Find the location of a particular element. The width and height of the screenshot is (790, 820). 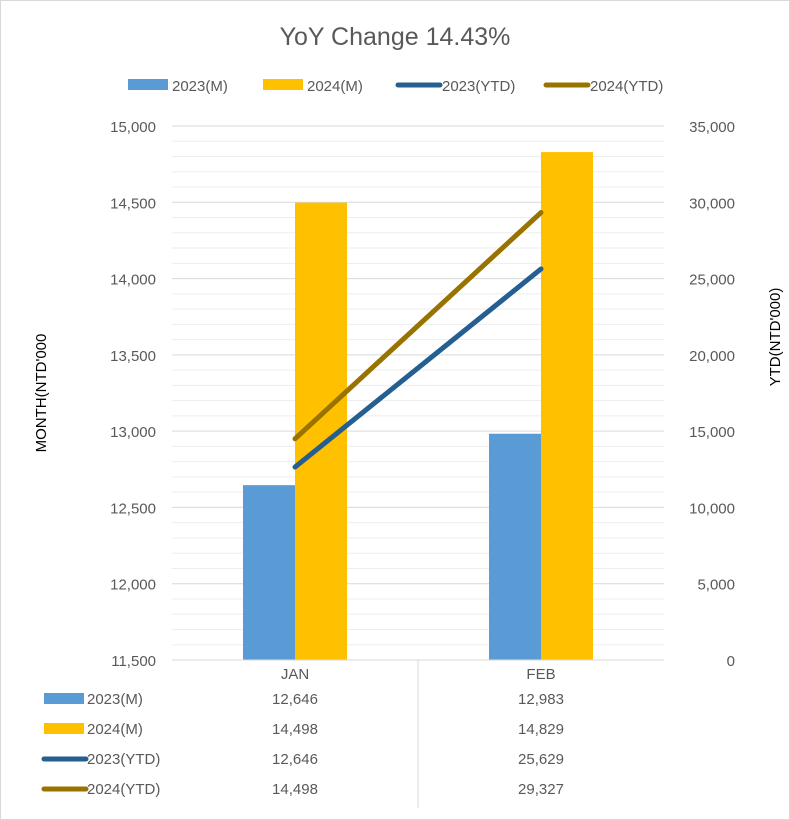

y-axis-left-label: MONTH(NTD'000 is located at coordinates (41, 393).